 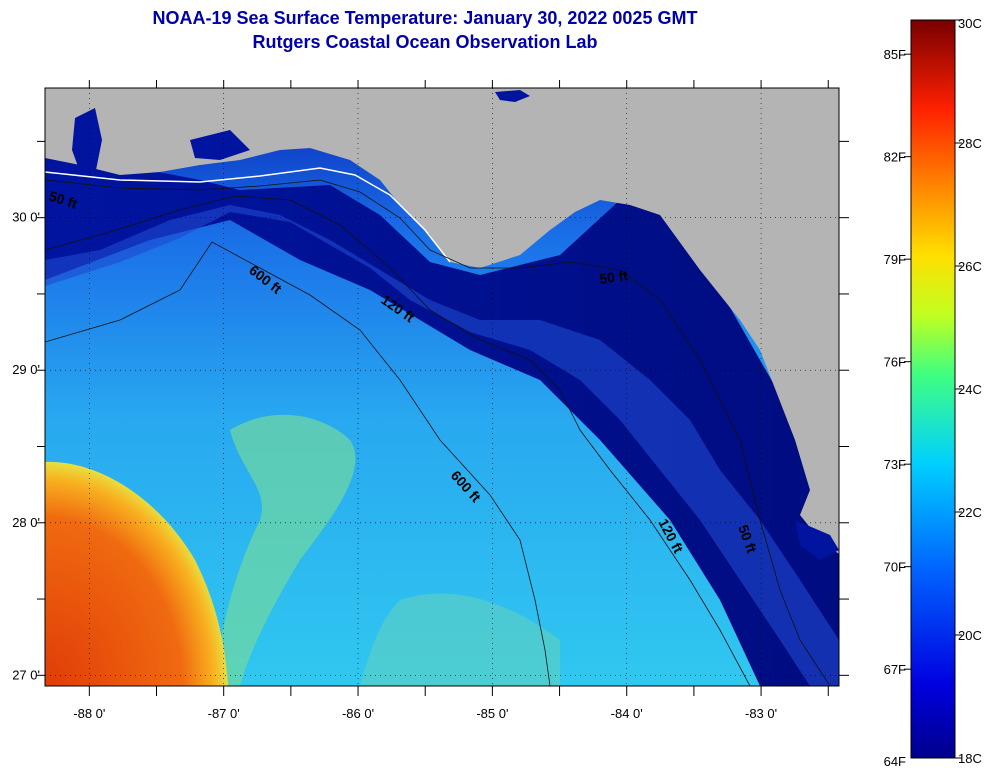 I want to click on celsius-tick-label: 26C, so click(x=970, y=266).